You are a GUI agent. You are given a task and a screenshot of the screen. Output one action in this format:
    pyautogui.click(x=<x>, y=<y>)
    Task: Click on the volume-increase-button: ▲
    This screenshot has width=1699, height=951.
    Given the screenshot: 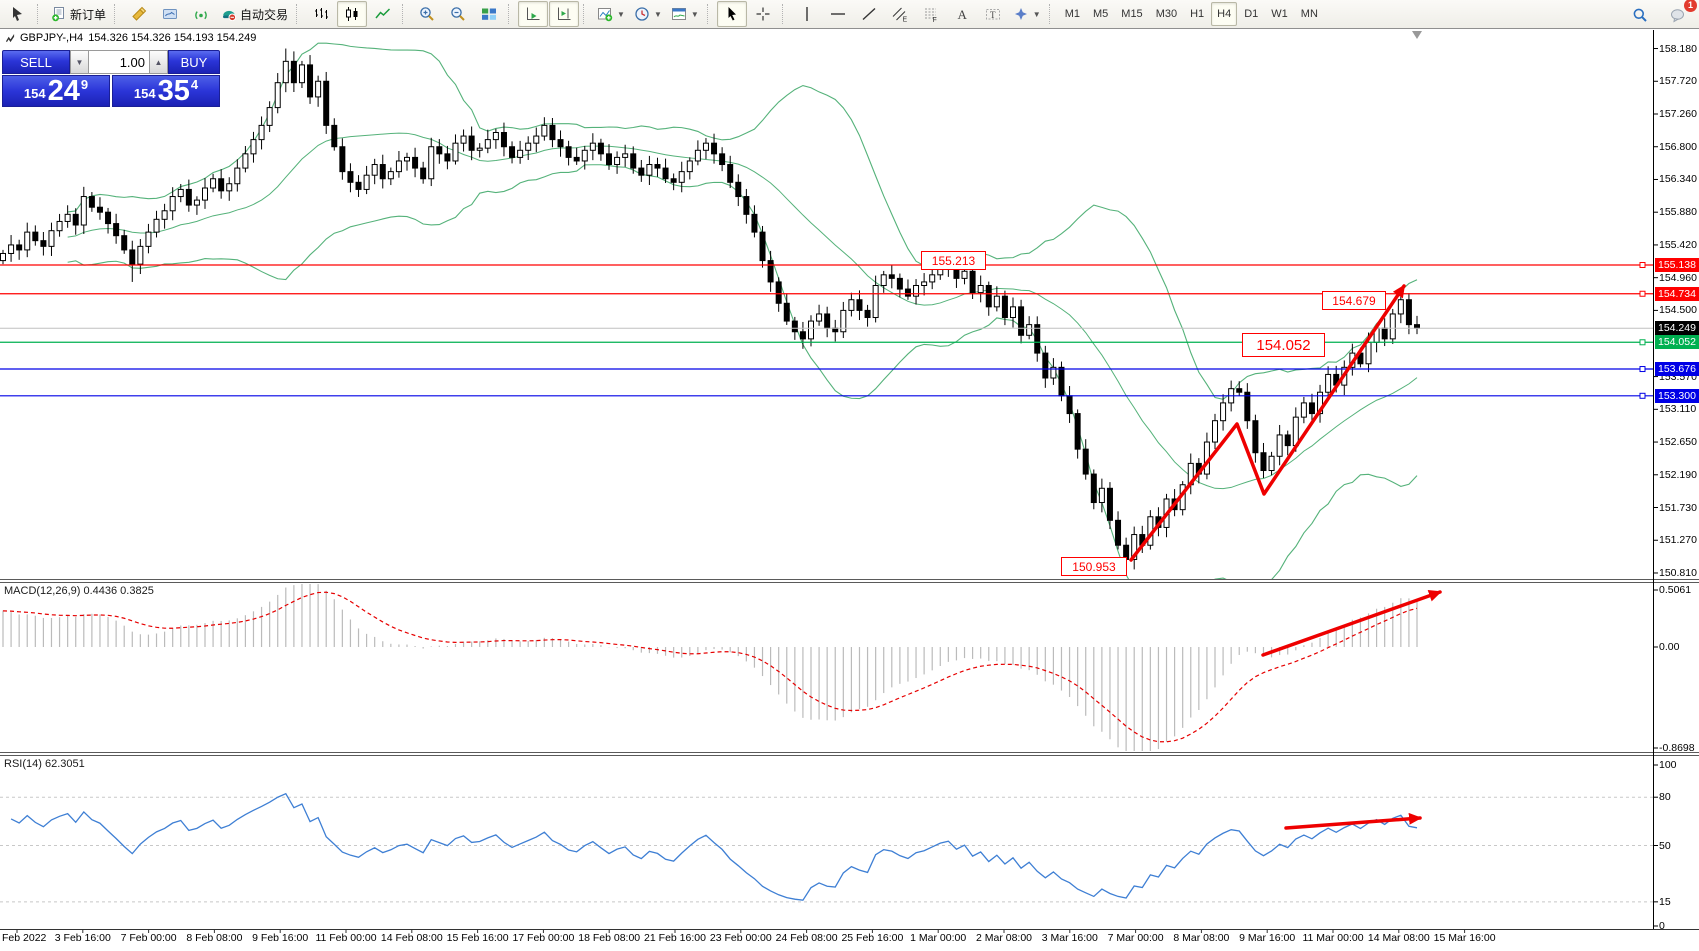 What is the action you would take?
    pyautogui.click(x=158, y=62)
    